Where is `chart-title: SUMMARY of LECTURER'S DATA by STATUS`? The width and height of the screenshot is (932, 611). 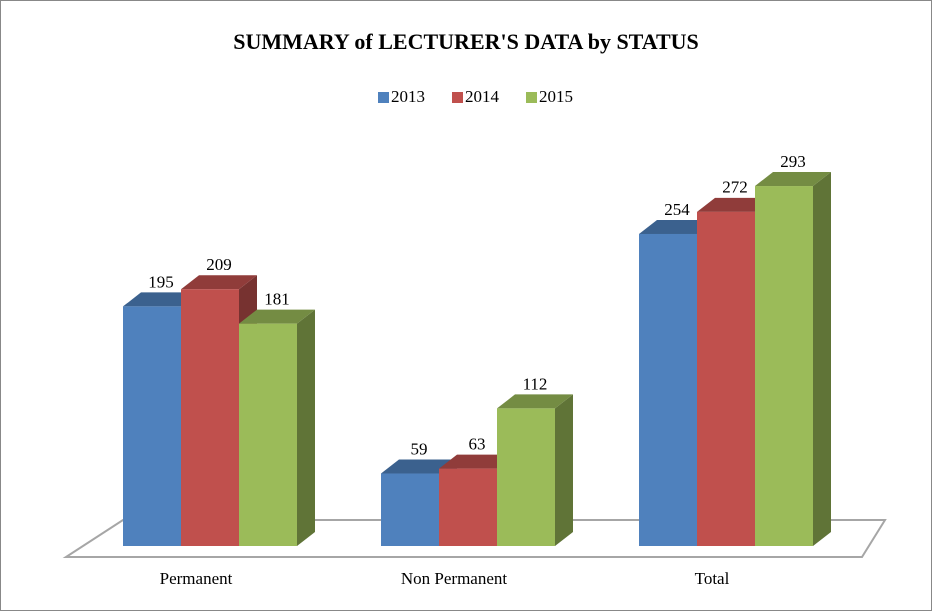 chart-title: SUMMARY of LECTURER'S DATA by STATUS is located at coordinates (466, 41).